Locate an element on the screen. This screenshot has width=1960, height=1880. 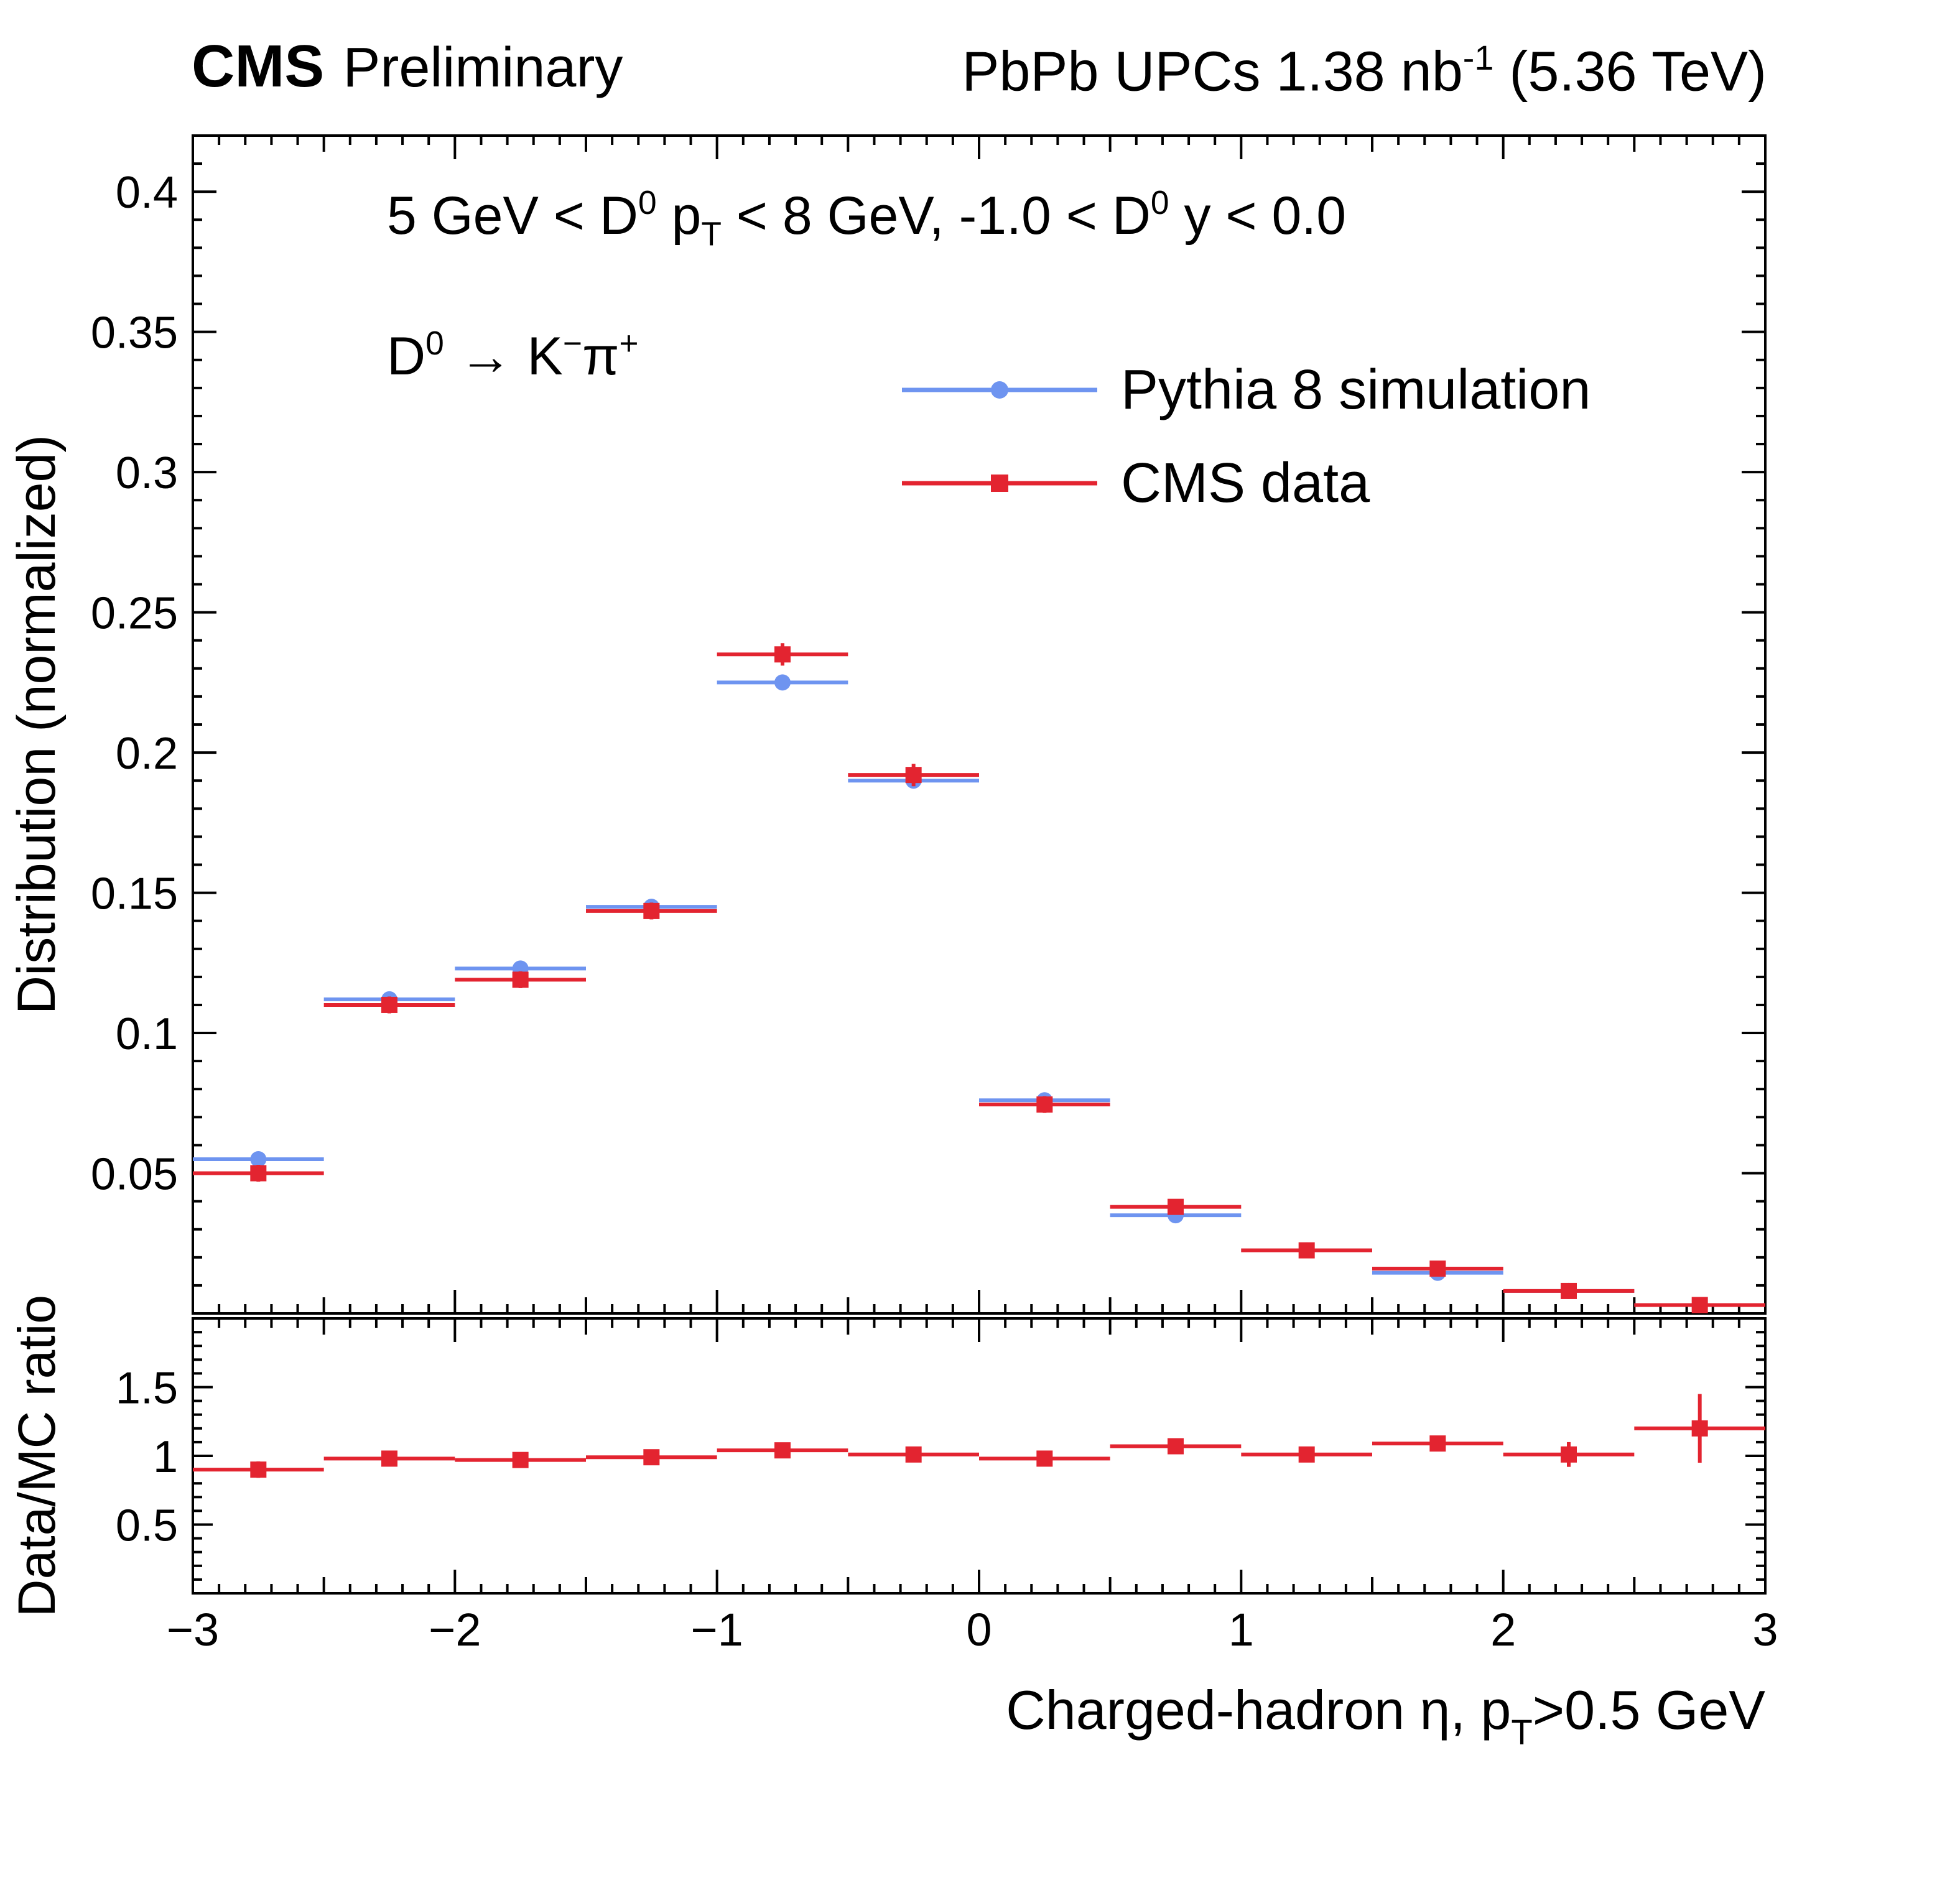
preliminary-label: Preliminary is located at coordinates (483, 68).